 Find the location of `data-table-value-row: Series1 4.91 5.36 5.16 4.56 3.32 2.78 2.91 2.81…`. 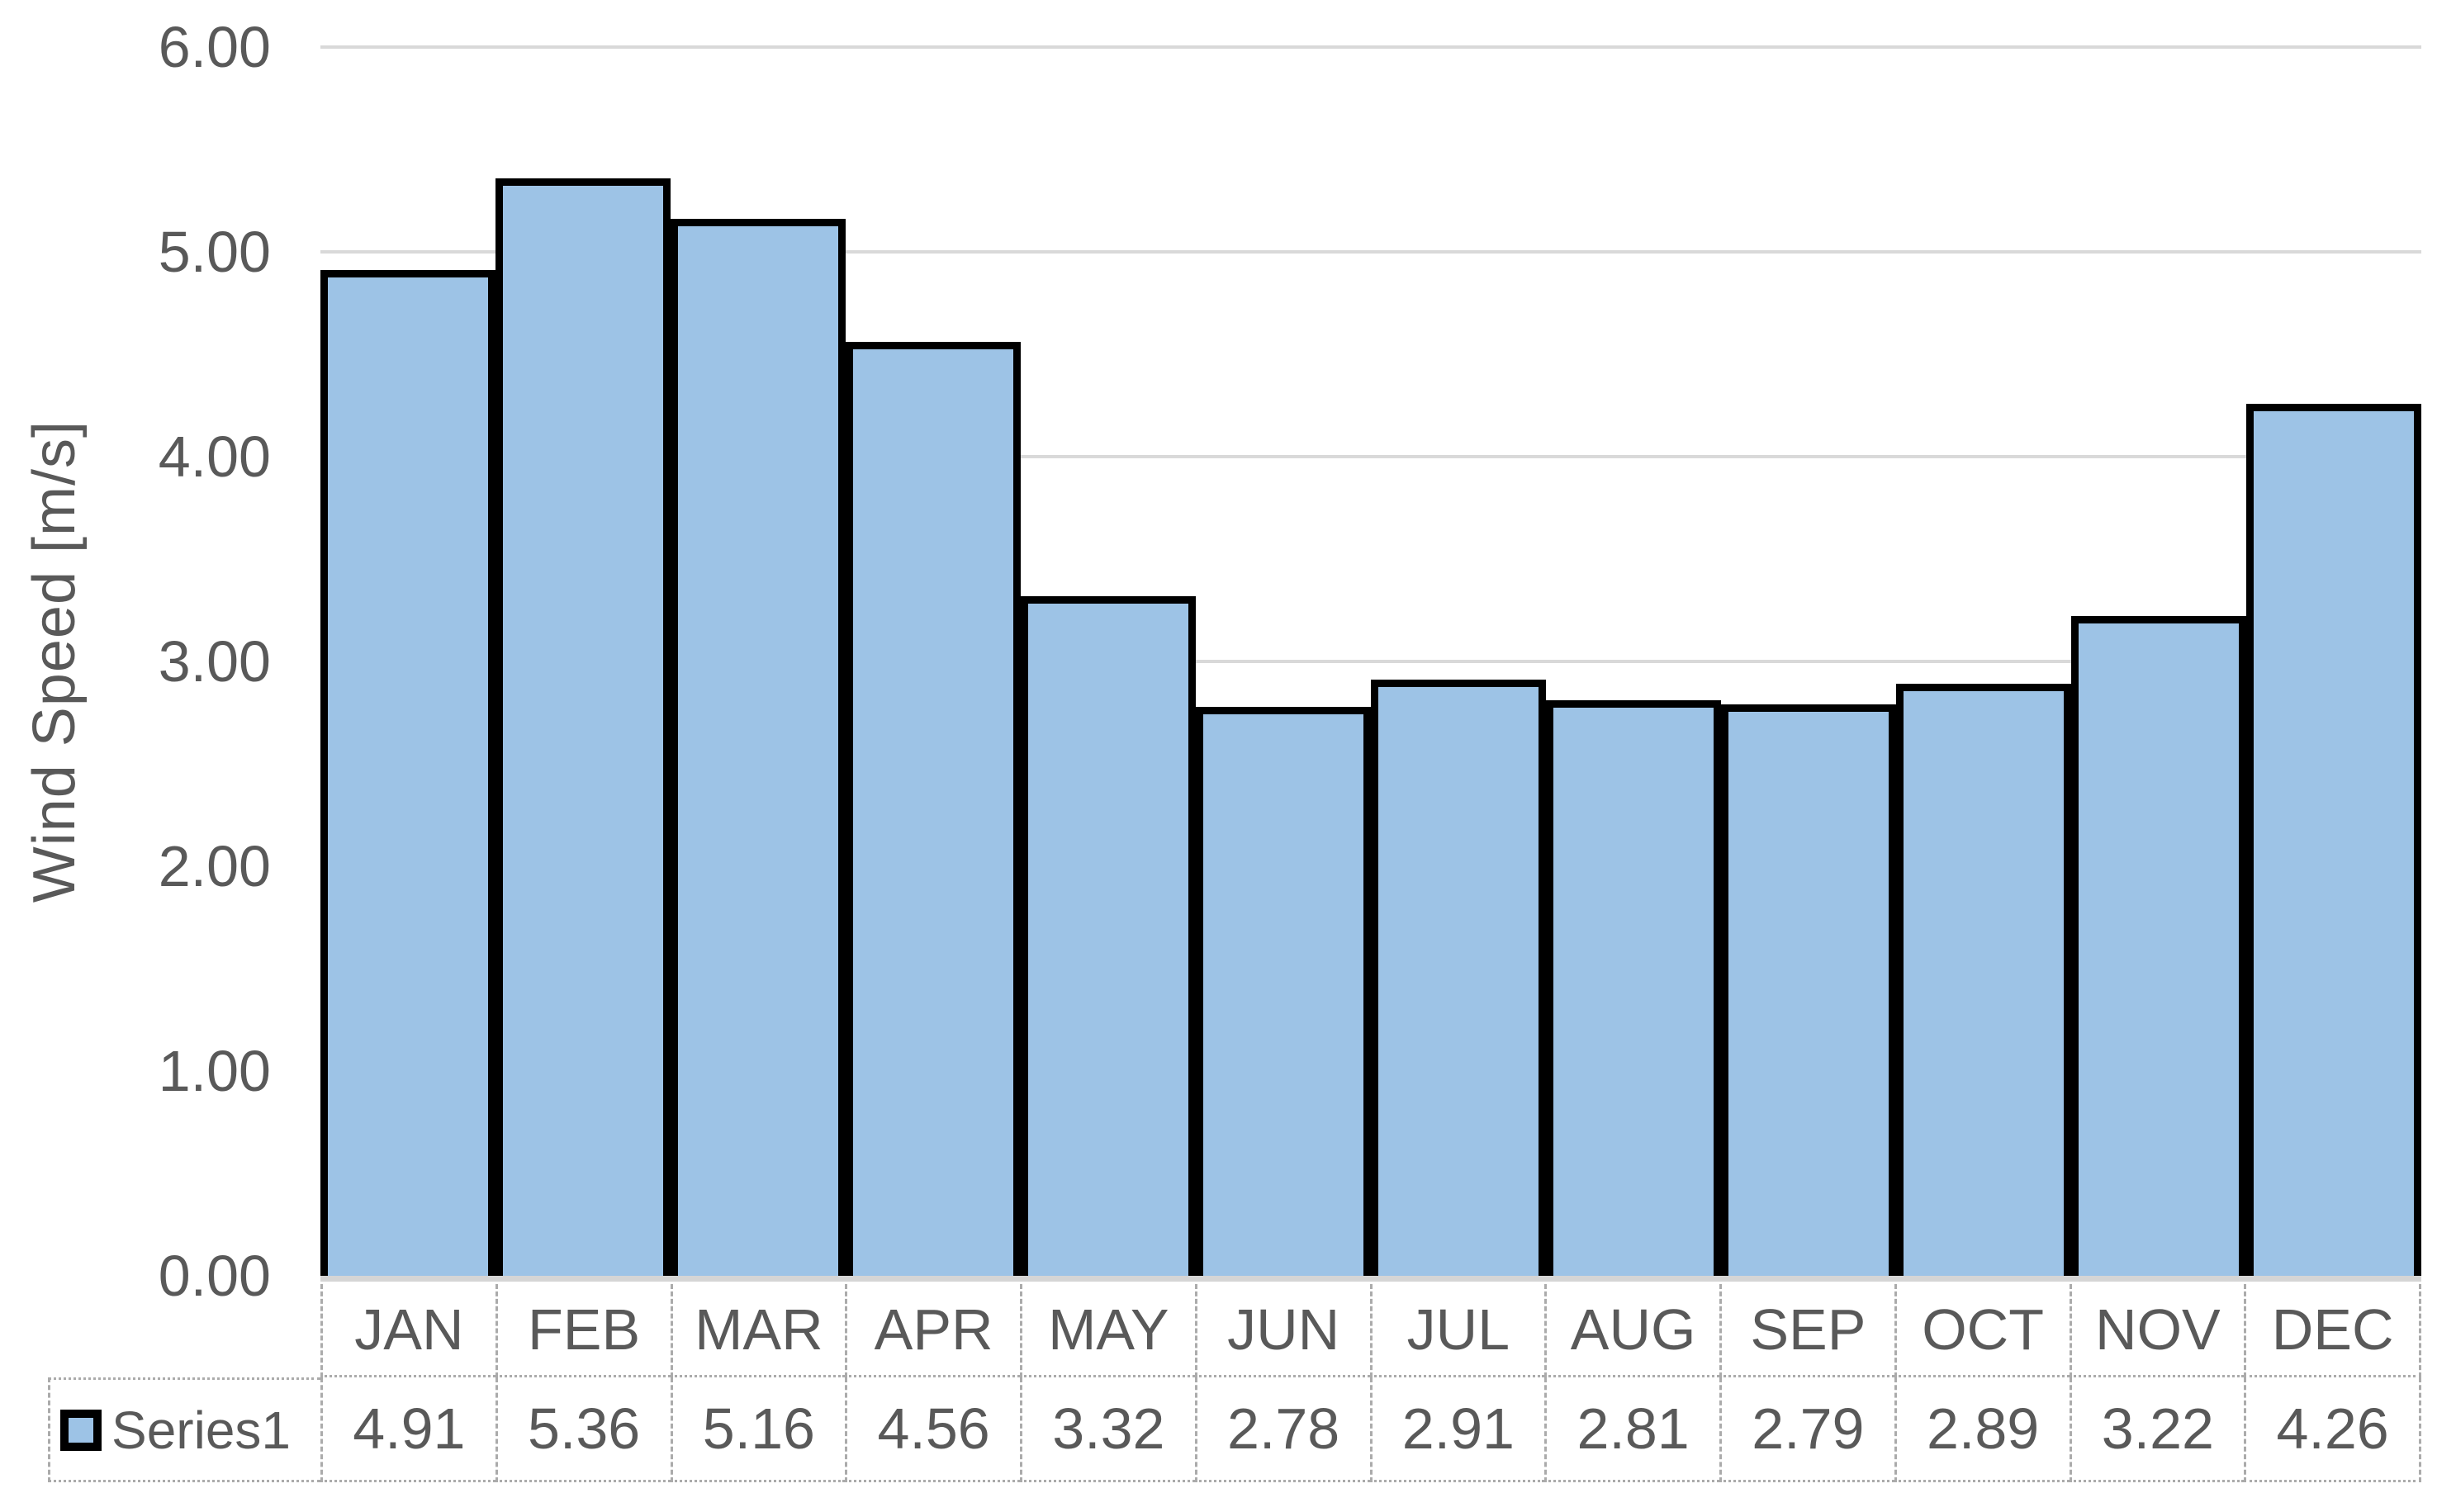

data-table-value-row: Series1 4.91 5.36 5.16 4.56 3.32 2.78 2.91 2.81… is located at coordinates (1234, 1429).